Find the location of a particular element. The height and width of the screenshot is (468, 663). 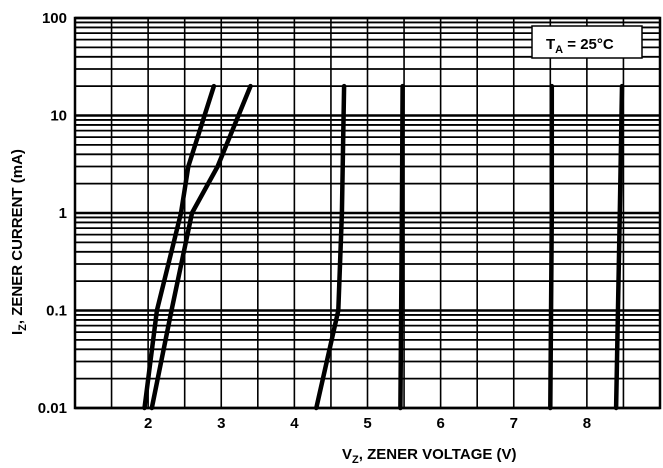

legend-box: TA = 25°C is located at coordinates (587, 42).